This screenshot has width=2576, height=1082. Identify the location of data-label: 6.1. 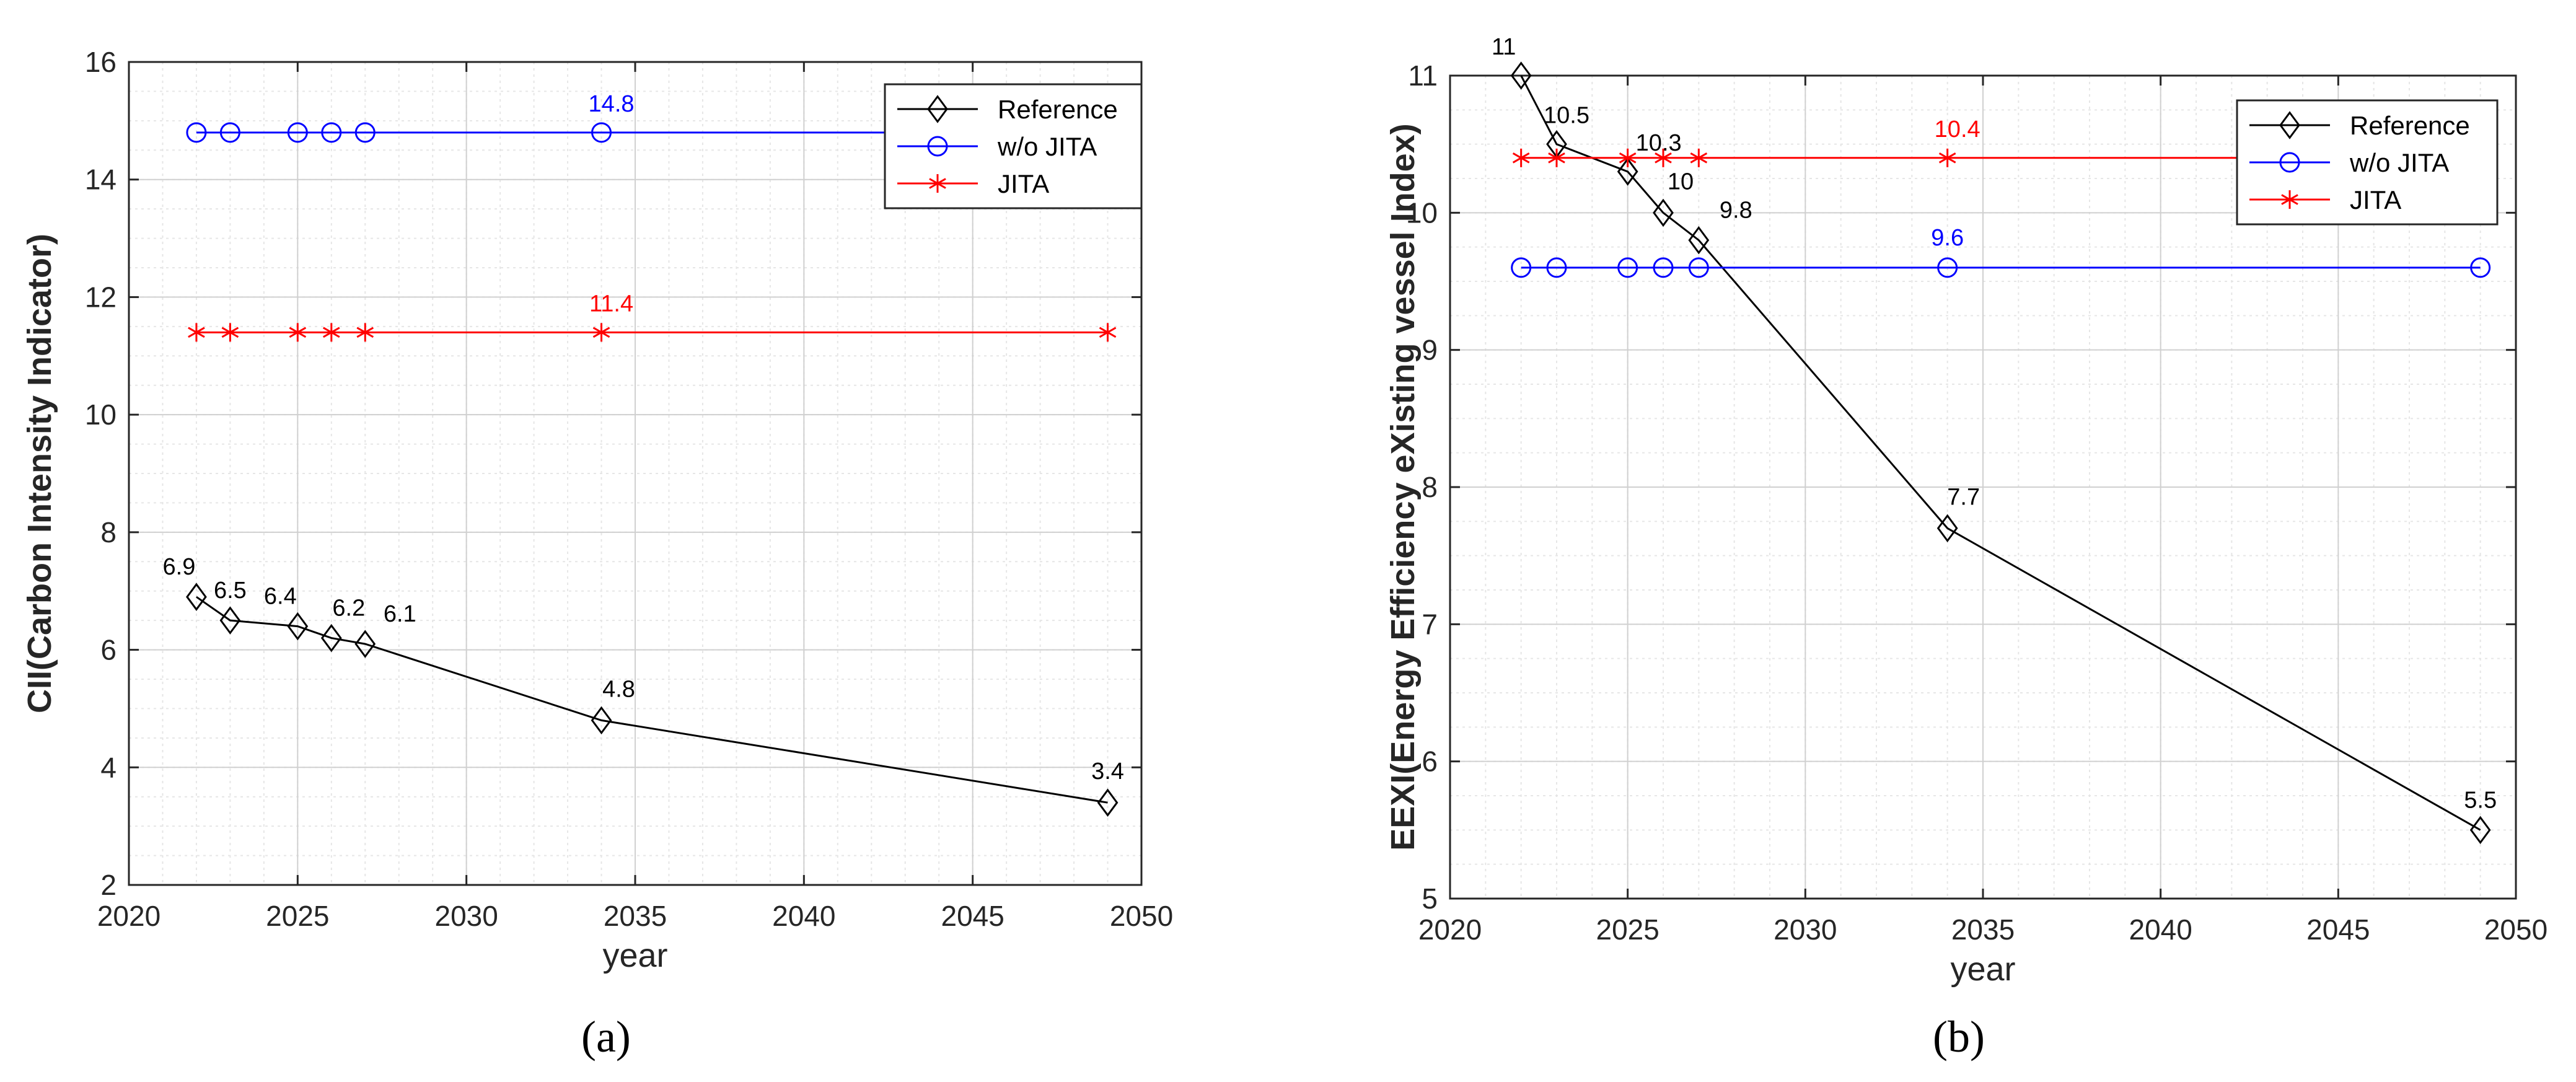
(400, 614).